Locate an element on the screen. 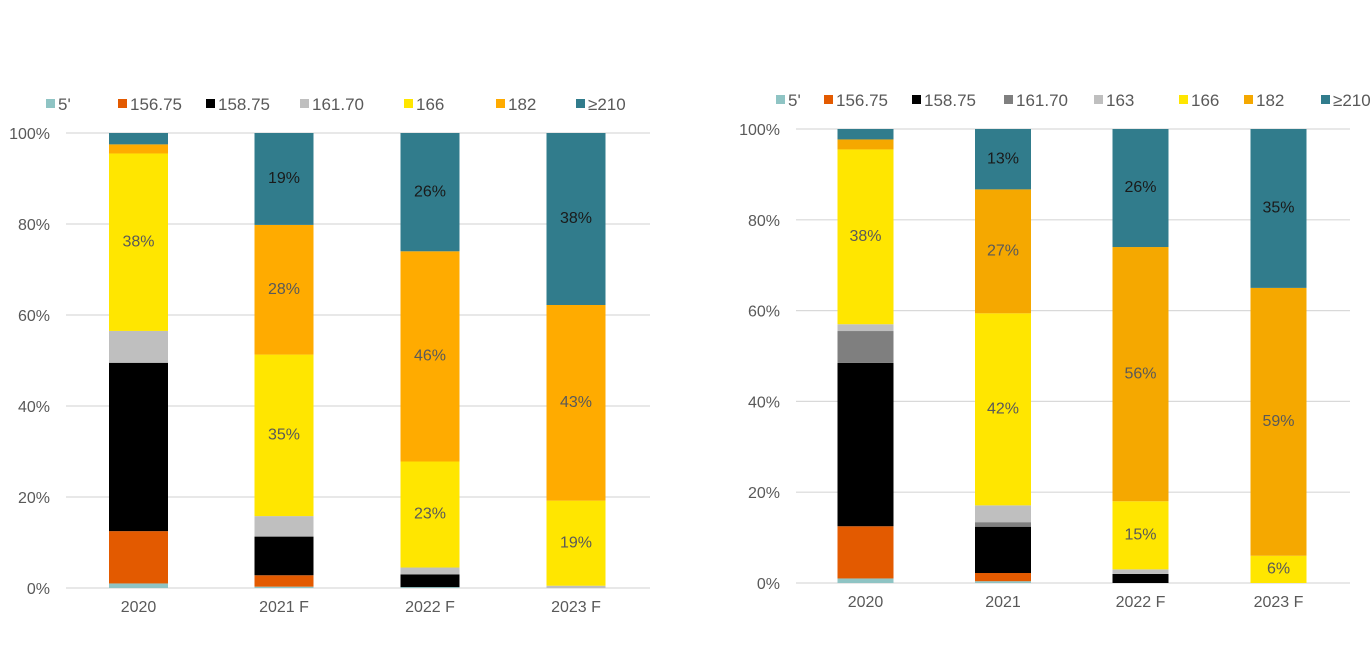 This screenshot has width=1370, height=654. bar-segment-182-2021 is located at coordinates (1003, 251).